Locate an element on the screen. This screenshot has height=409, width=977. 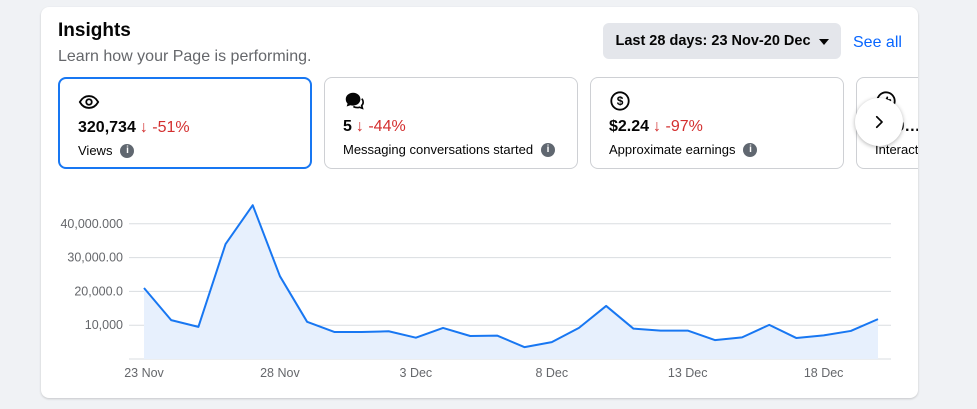
metric-card-earnings: $ $2.24 ↓ -97% Approximate earnings i is located at coordinates (717, 123).